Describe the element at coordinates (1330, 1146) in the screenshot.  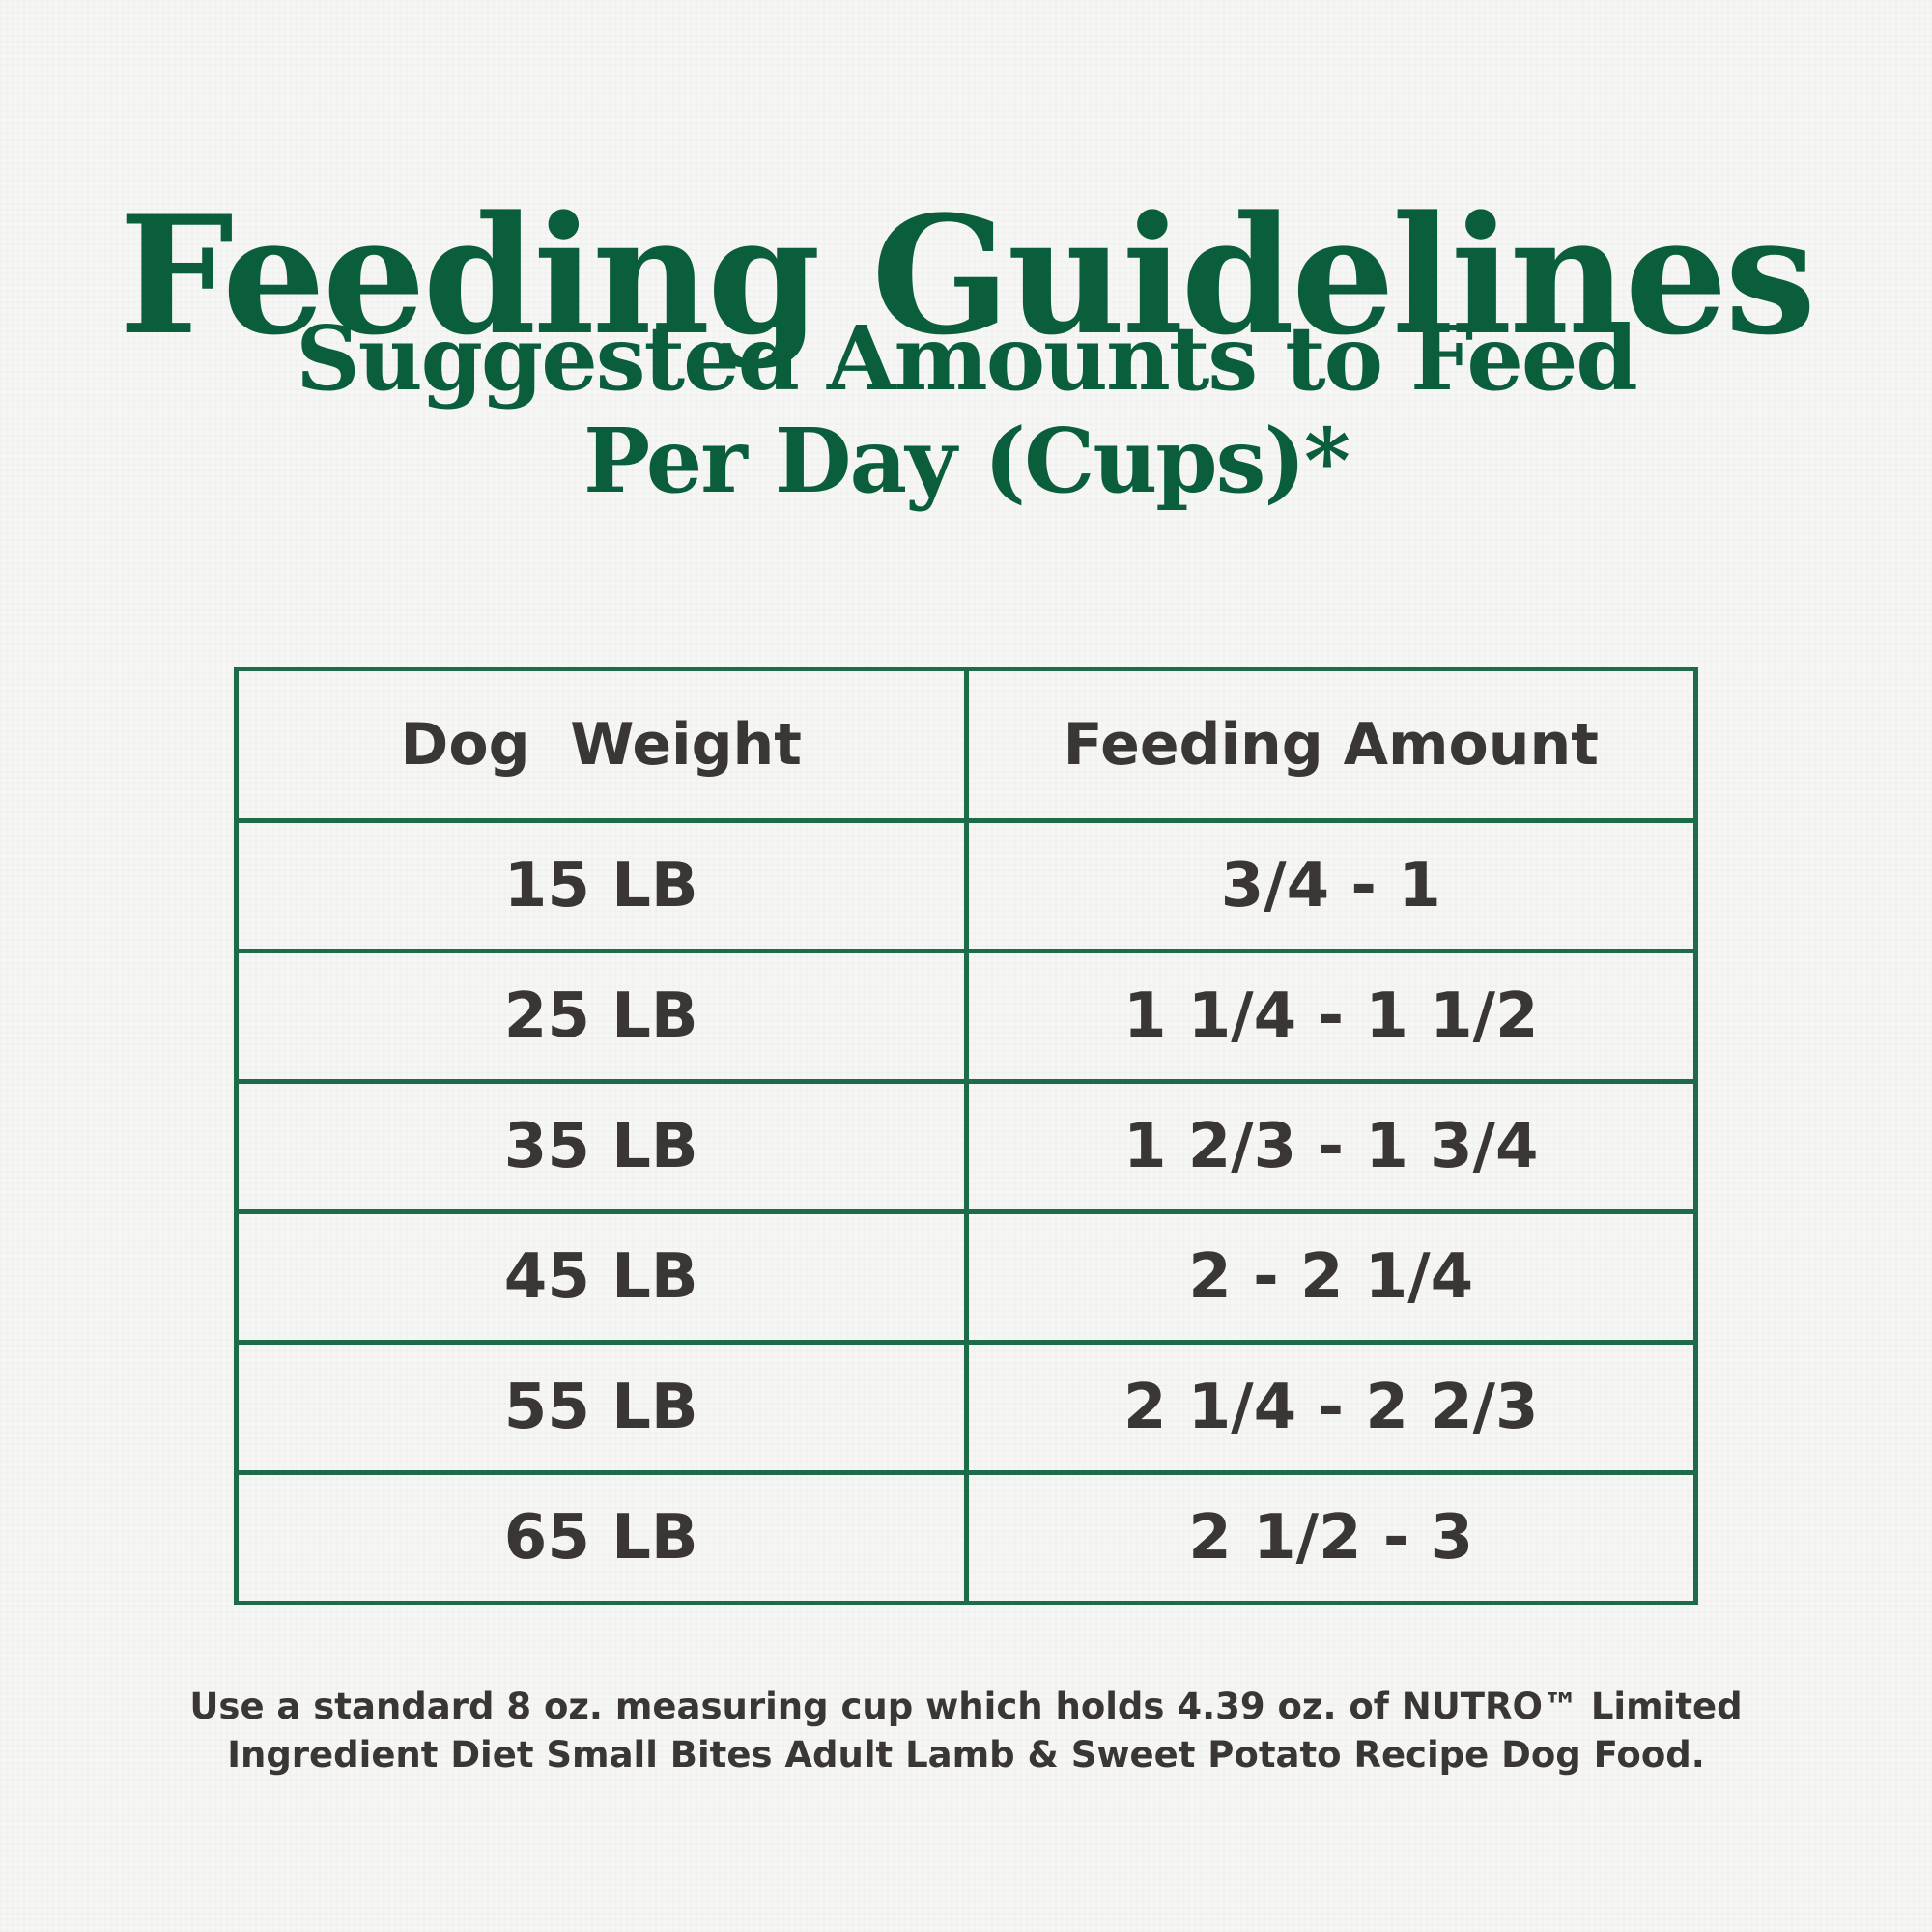
I see `feeding-amount-cell: 1 2/3 - 1 3/4` at that location.